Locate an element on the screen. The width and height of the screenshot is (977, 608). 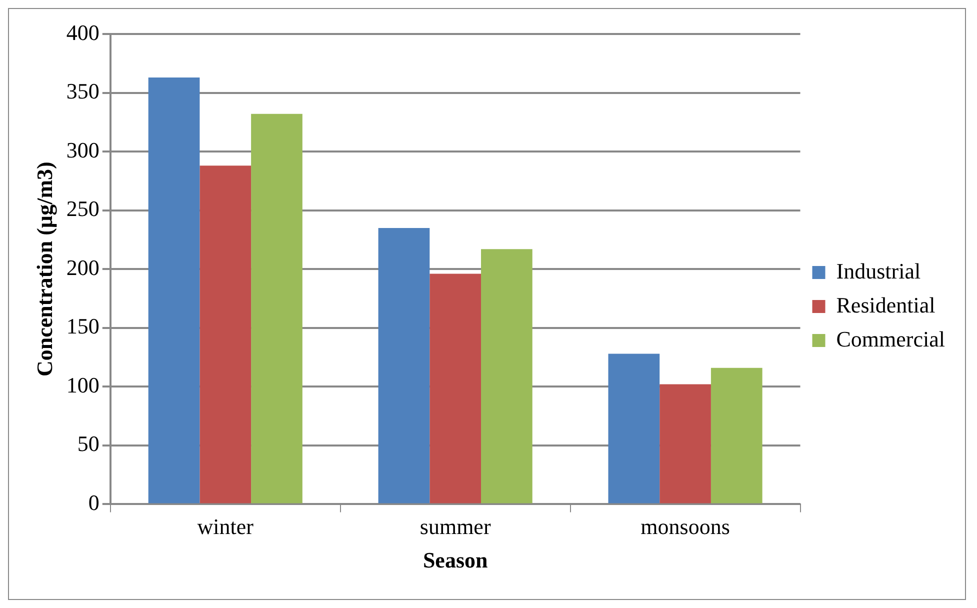
y-axis-title: Concentration (µg/m3) is located at coordinates (44, 269).